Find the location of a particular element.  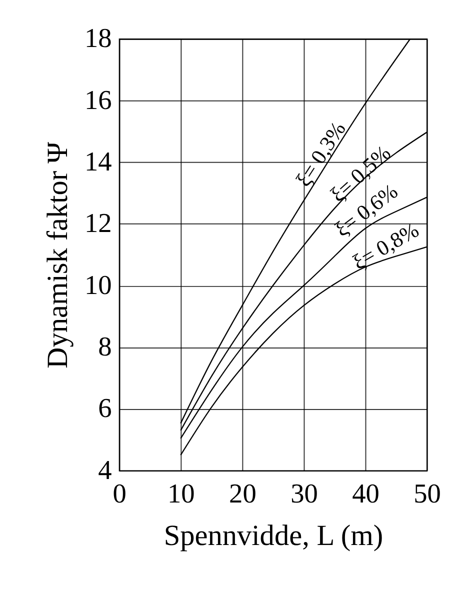

y-axis-title: Dynamisk faktor Ψ is located at coordinates (58, 255).